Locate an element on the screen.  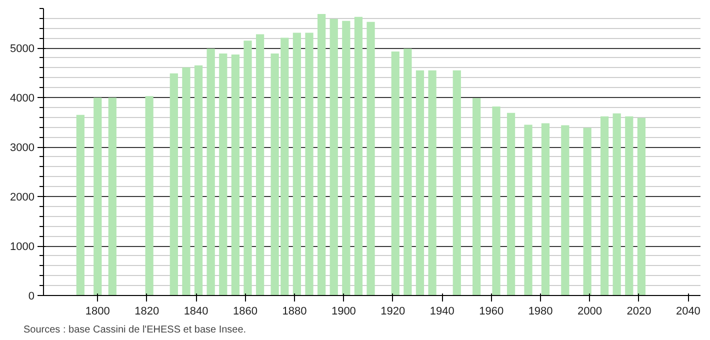
x-tick-label: 1940 is located at coordinates (442, 312).